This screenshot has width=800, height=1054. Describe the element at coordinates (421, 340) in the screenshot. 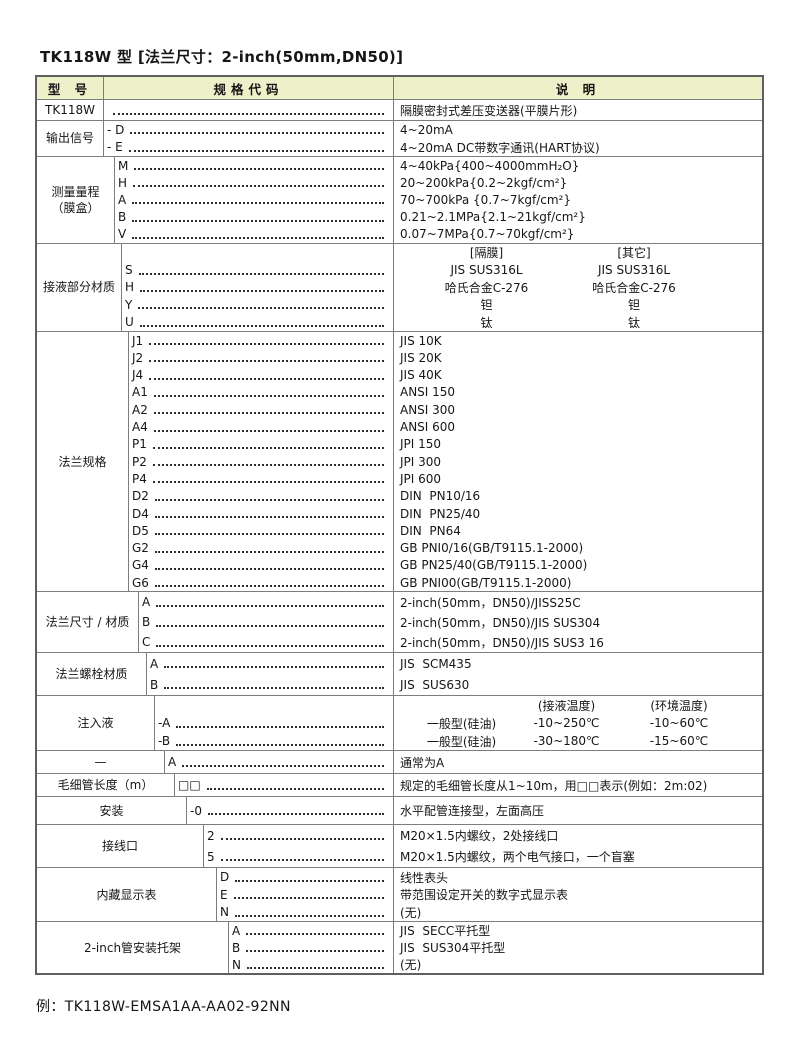

I see `spec-desc: JIS 10K` at that location.